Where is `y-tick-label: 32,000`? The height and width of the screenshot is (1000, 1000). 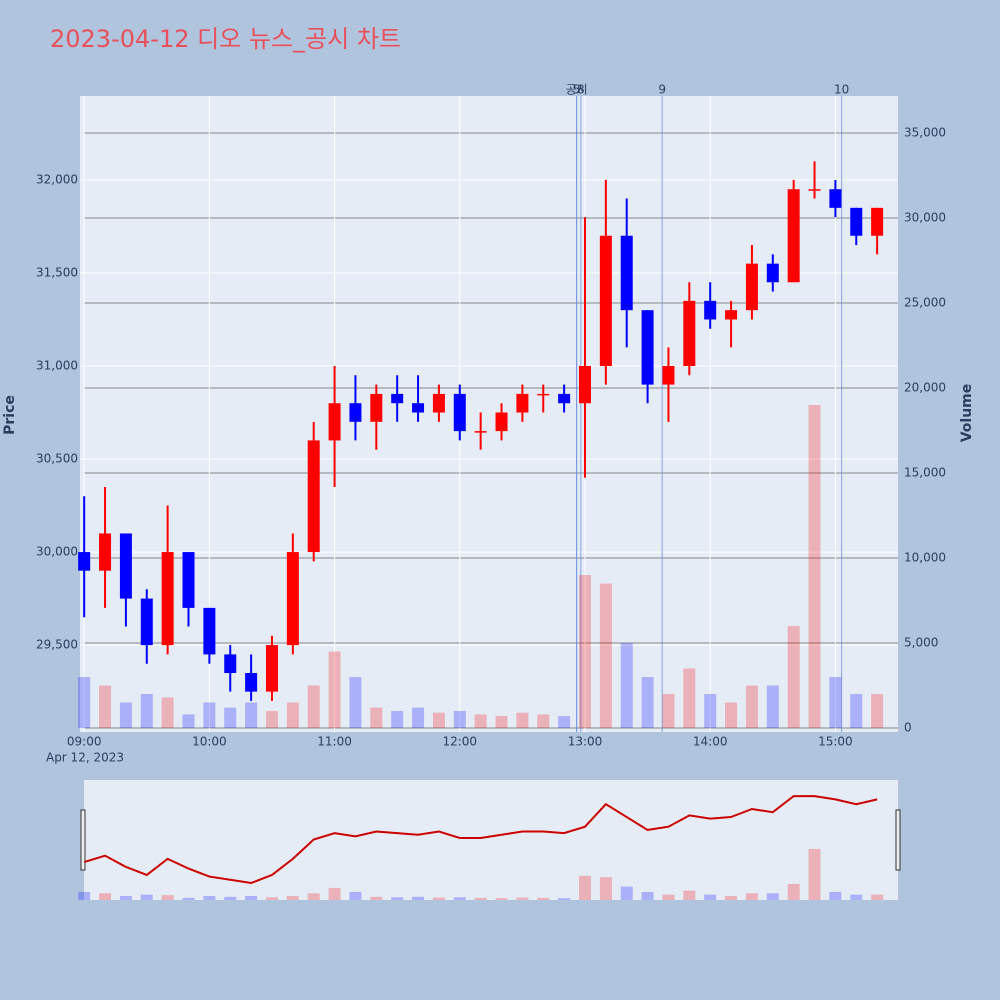 y-tick-label: 32,000 is located at coordinates (57, 179).